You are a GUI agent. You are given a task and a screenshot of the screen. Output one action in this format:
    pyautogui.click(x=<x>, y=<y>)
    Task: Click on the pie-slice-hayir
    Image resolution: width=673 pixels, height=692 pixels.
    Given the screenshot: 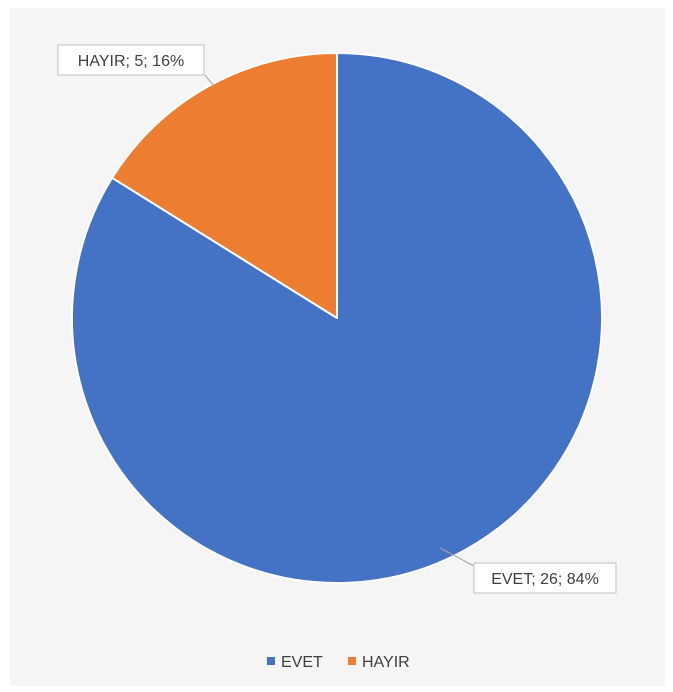 What is the action you would take?
    pyautogui.click(x=224, y=185)
    